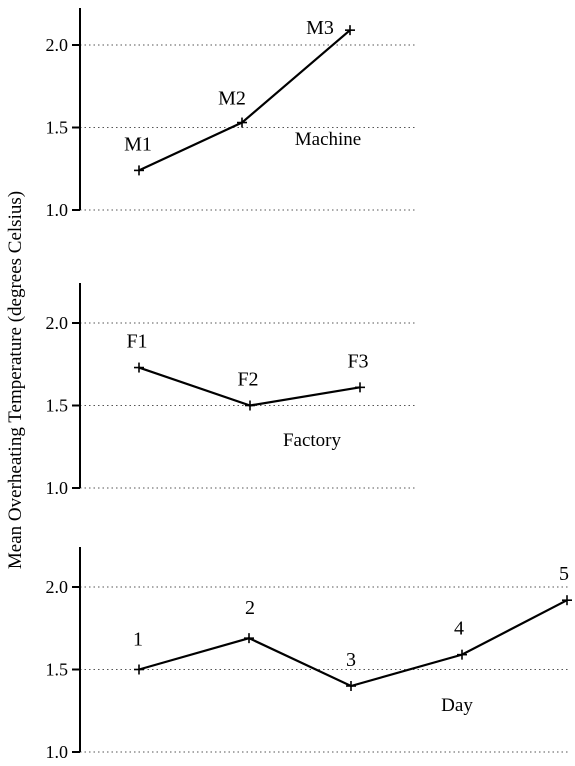  What do you see at coordinates (564, 574) in the screenshot?
I see `point-label: 5` at bounding box center [564, 574].